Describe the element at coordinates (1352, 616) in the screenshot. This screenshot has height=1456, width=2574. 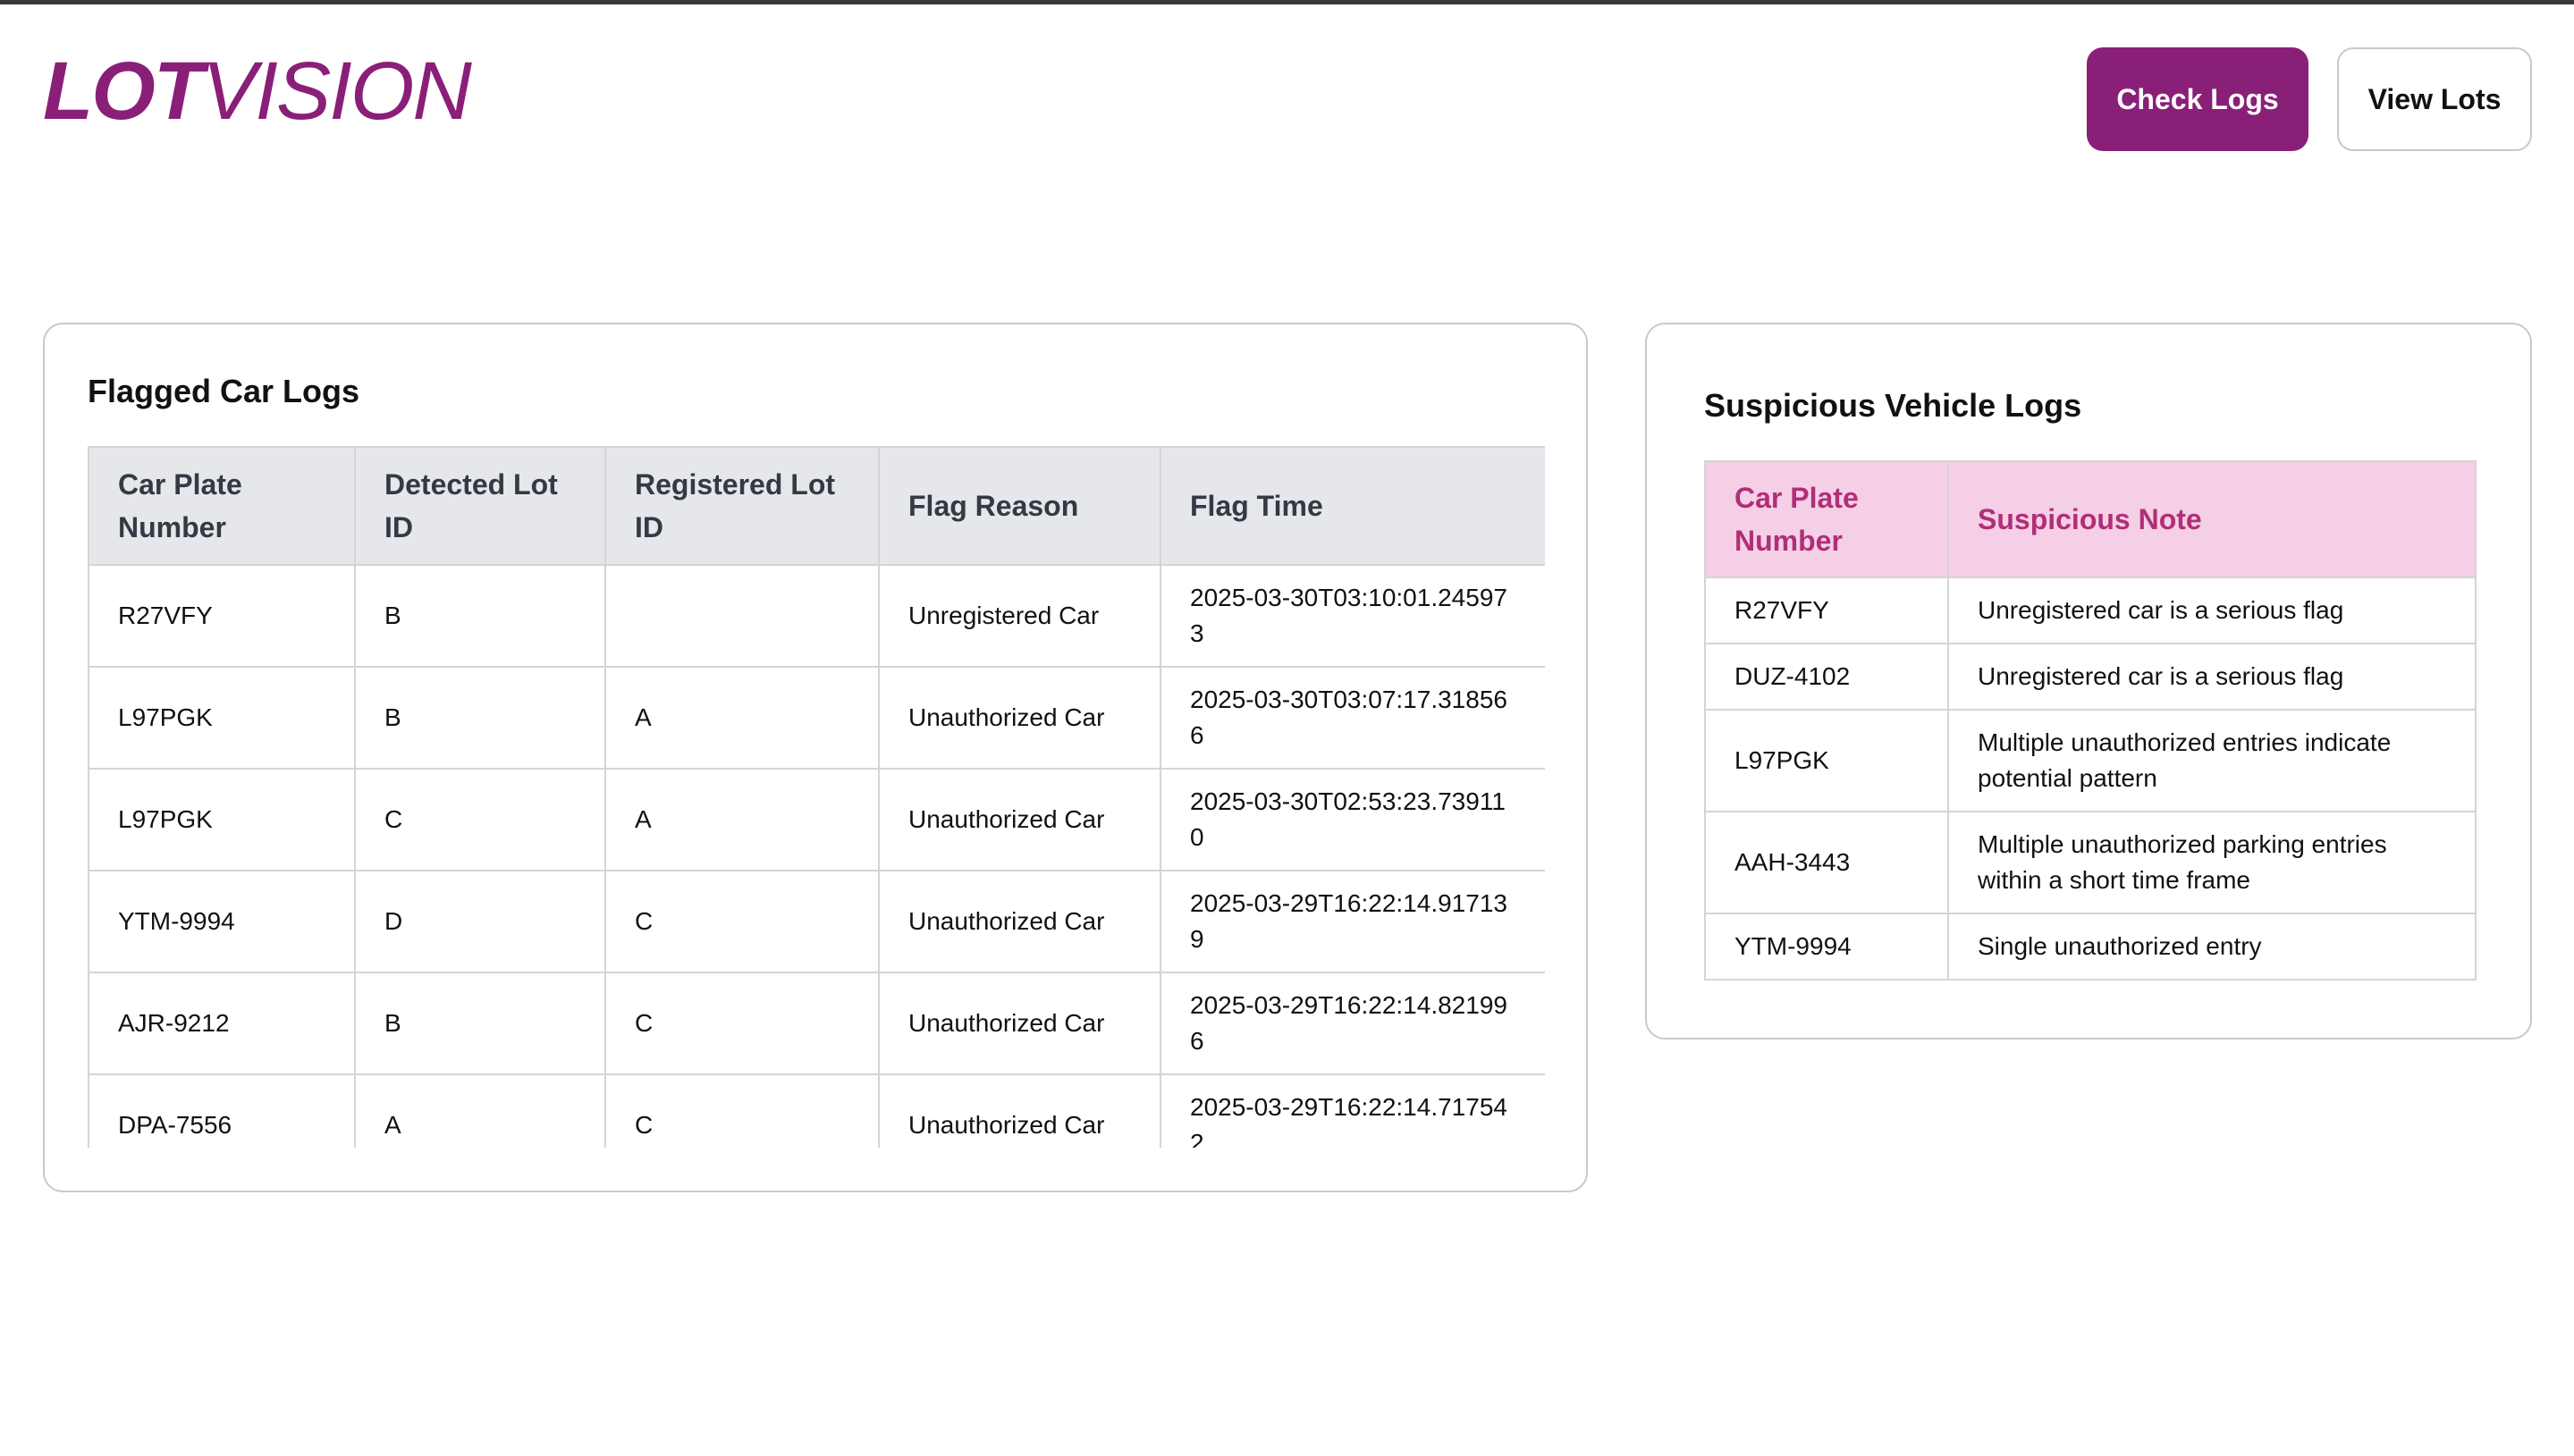
I see `flag-time-cell: 2025-03-30T03:10:01.245973` at that location.